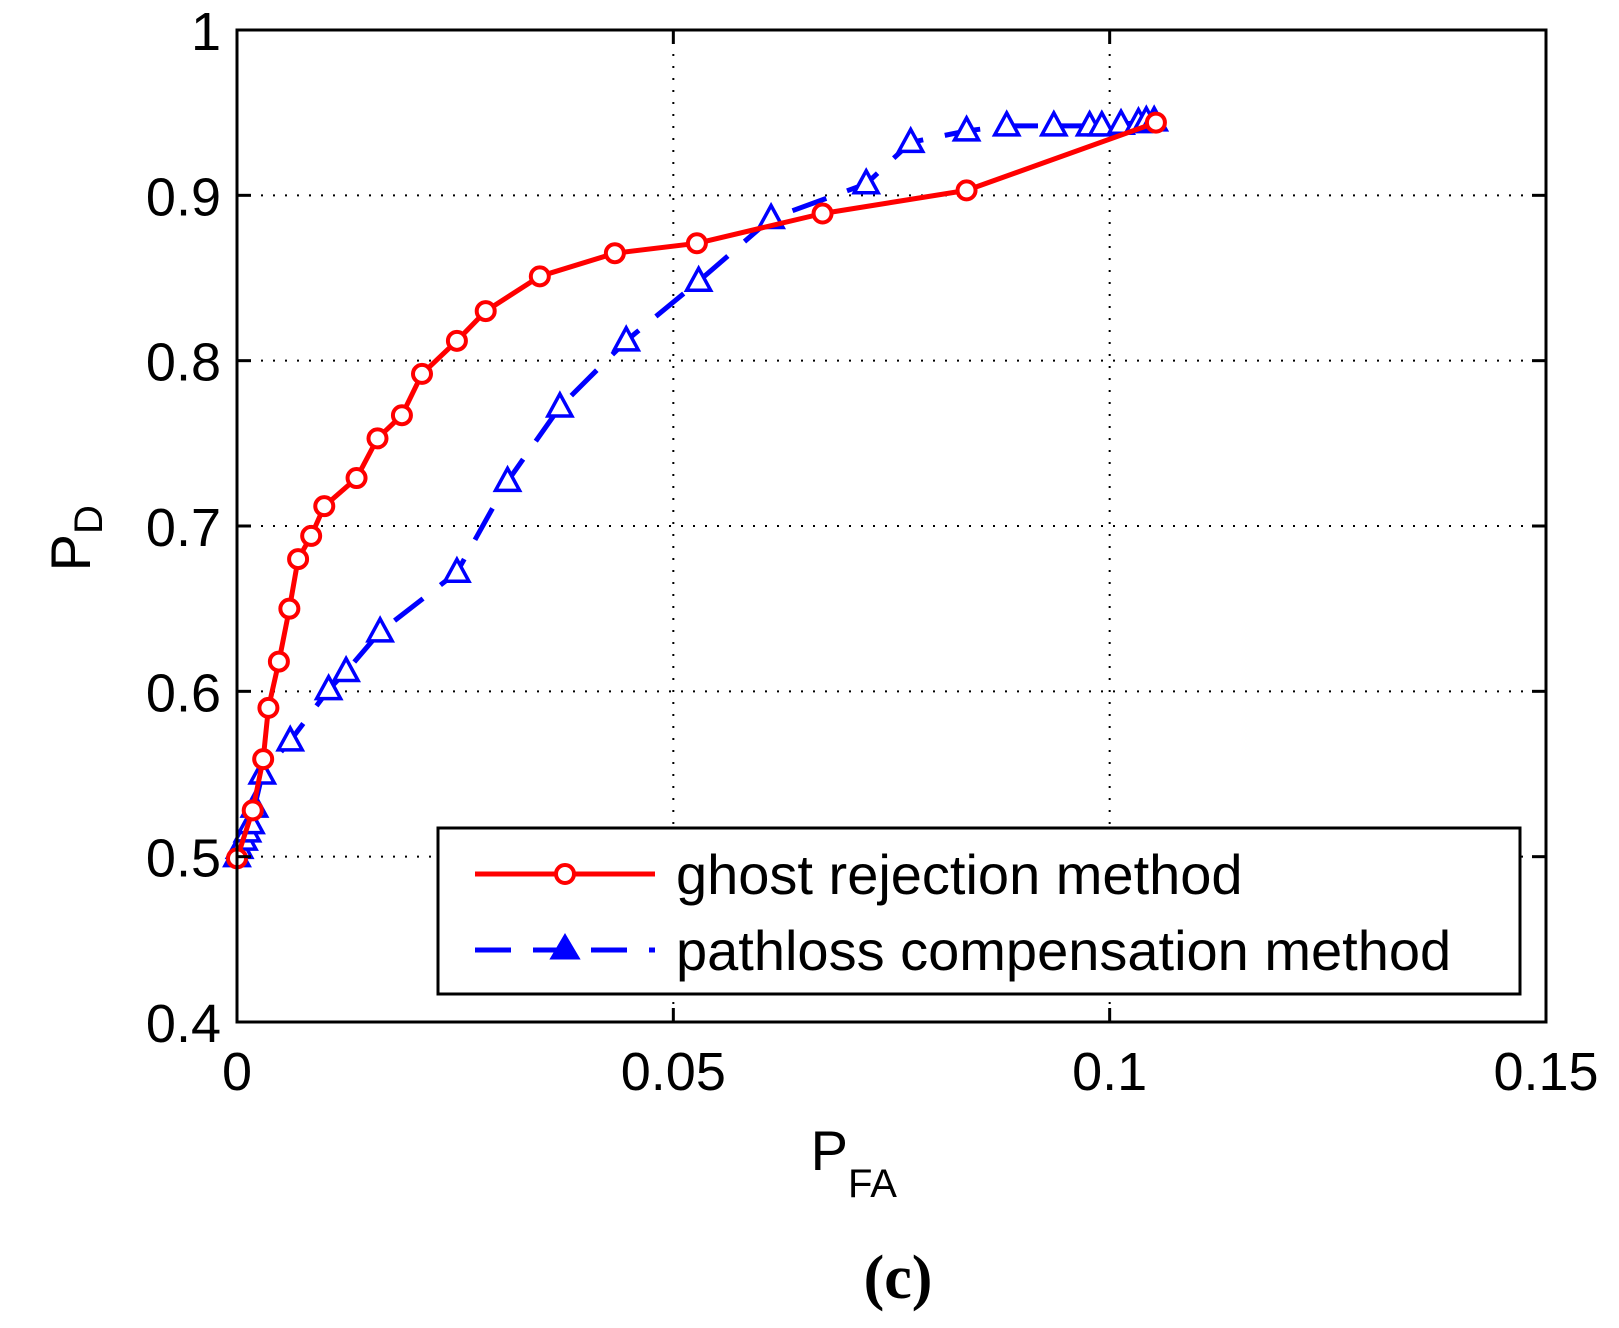 Image resolution: width=1619 pixels, height=1328 pixels. I want to click on y-tick-label: 0.5, so click(183, 859).